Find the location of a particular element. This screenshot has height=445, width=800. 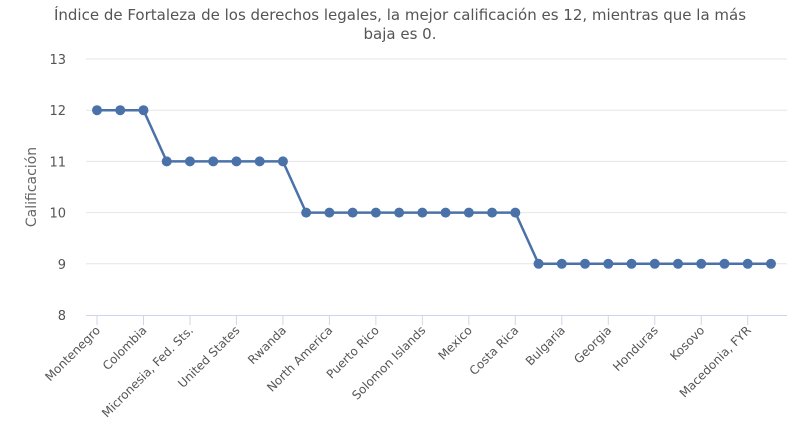

chart-title-line-2: baja es 0. is located at coordinates (400, 34).